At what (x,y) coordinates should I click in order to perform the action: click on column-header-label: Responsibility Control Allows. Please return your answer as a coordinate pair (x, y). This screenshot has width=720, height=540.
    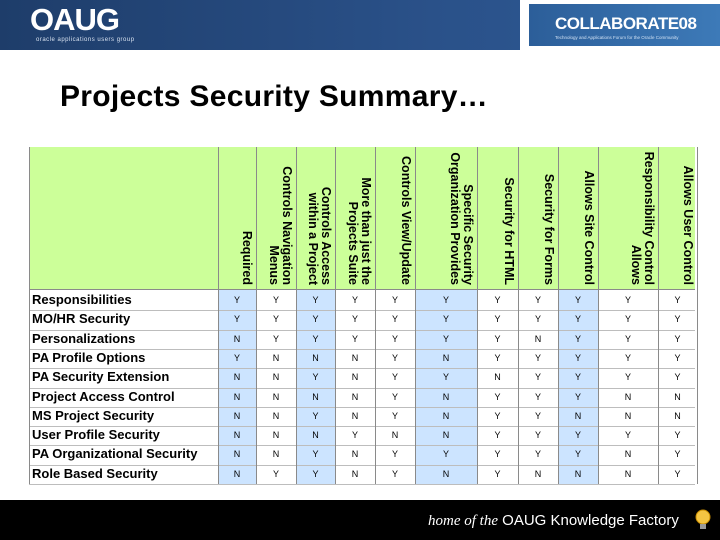
    Looking at the image, I should click on (642, 218).